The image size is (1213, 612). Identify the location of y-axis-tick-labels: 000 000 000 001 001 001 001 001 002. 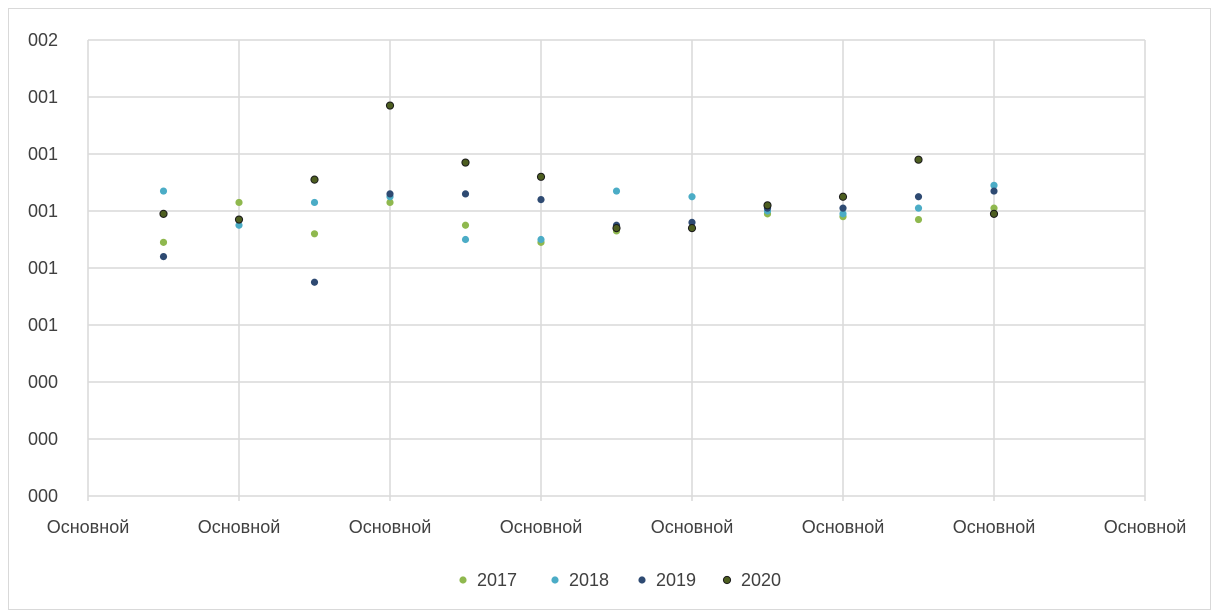
(43, 268).